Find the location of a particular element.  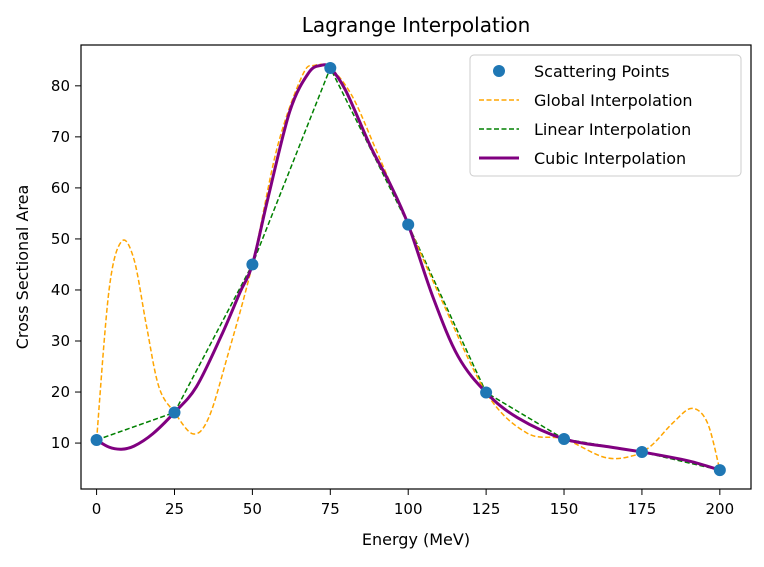

legend-label: Cubic Interpolation is located at coordinates (610, 158).